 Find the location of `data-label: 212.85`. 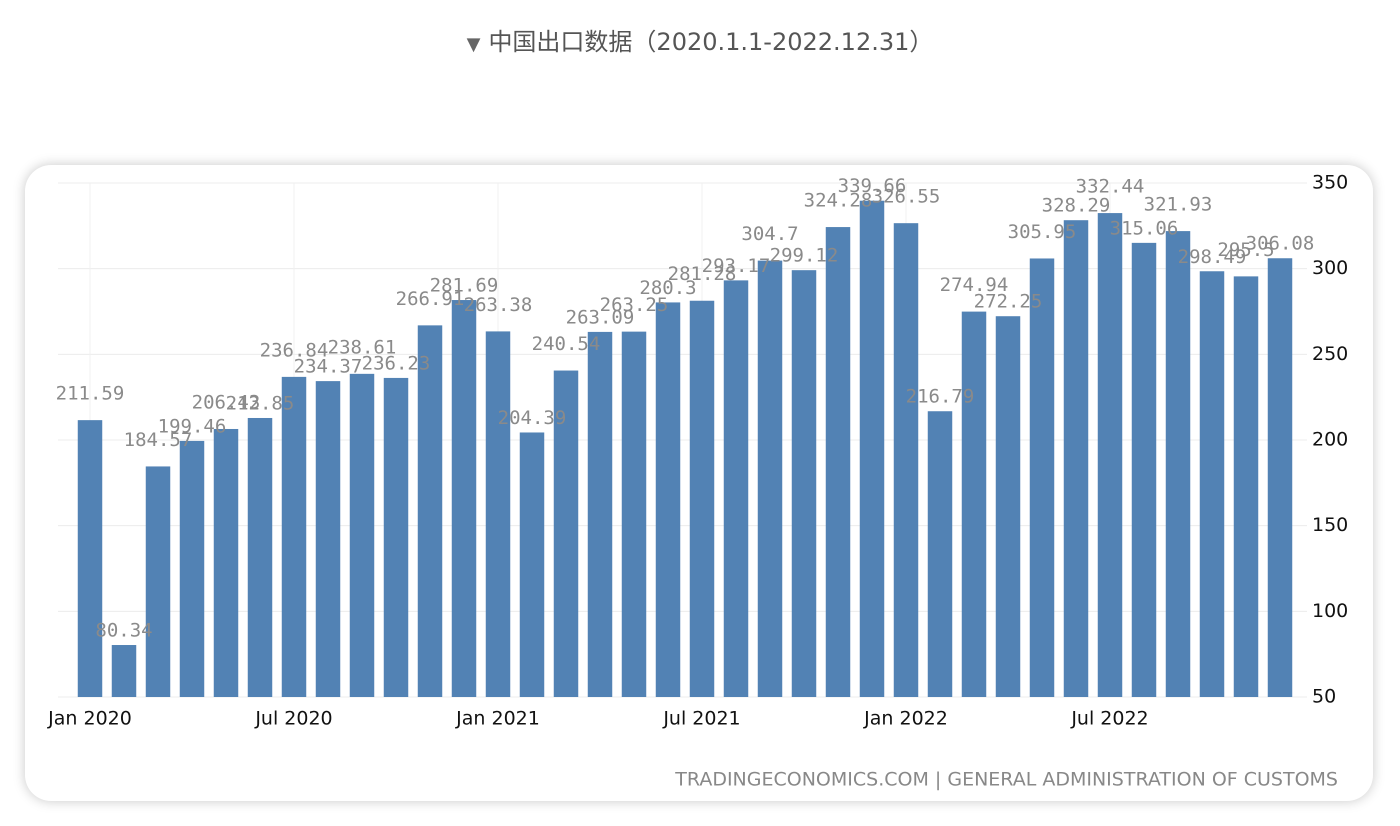

data-label: 212.85 is located at coordinates (260, 403).